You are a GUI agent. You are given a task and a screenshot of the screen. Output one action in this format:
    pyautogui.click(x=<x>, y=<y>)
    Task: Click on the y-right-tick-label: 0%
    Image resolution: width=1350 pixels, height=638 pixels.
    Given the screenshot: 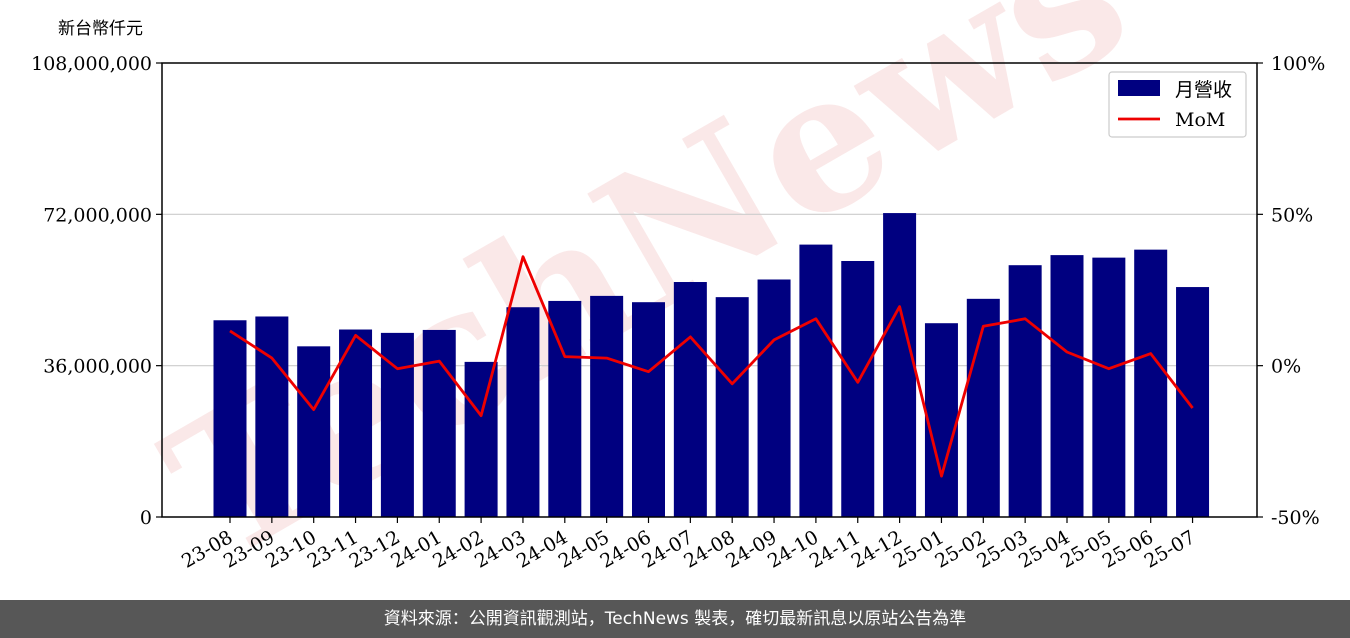 What is the action you would take?
    pyautogui.click(x=1286, y=367)
    